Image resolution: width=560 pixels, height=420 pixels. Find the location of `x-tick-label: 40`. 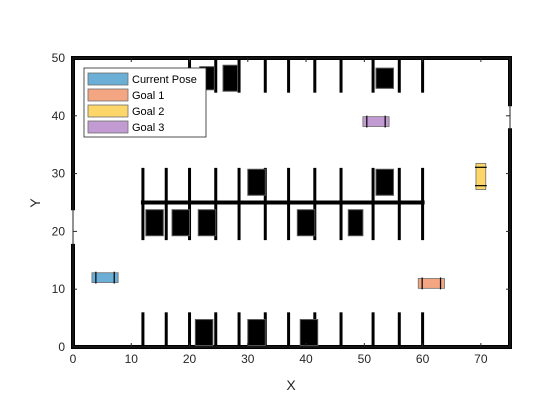

x-tick-label: 40 is located at coordinates (306, 359).